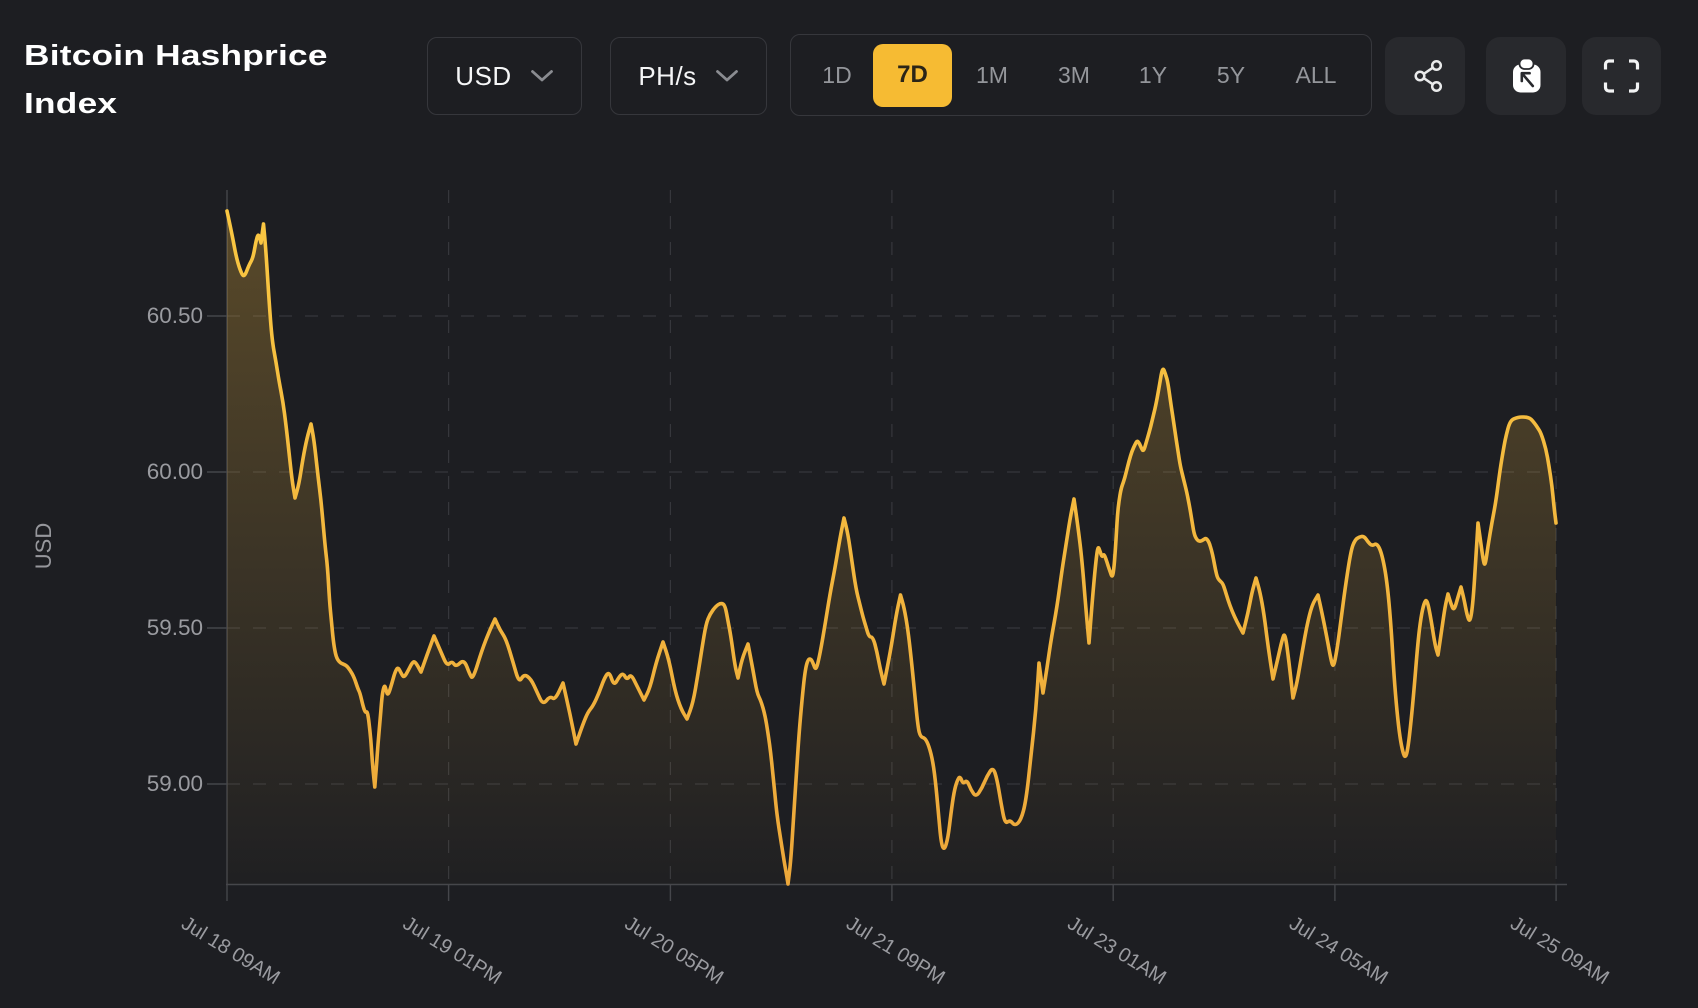  What do you see at coordinates (1117, 950) in the screenshot?
I see `svg-text: Jul 23 01AM` at bounding box center [1117, 950].